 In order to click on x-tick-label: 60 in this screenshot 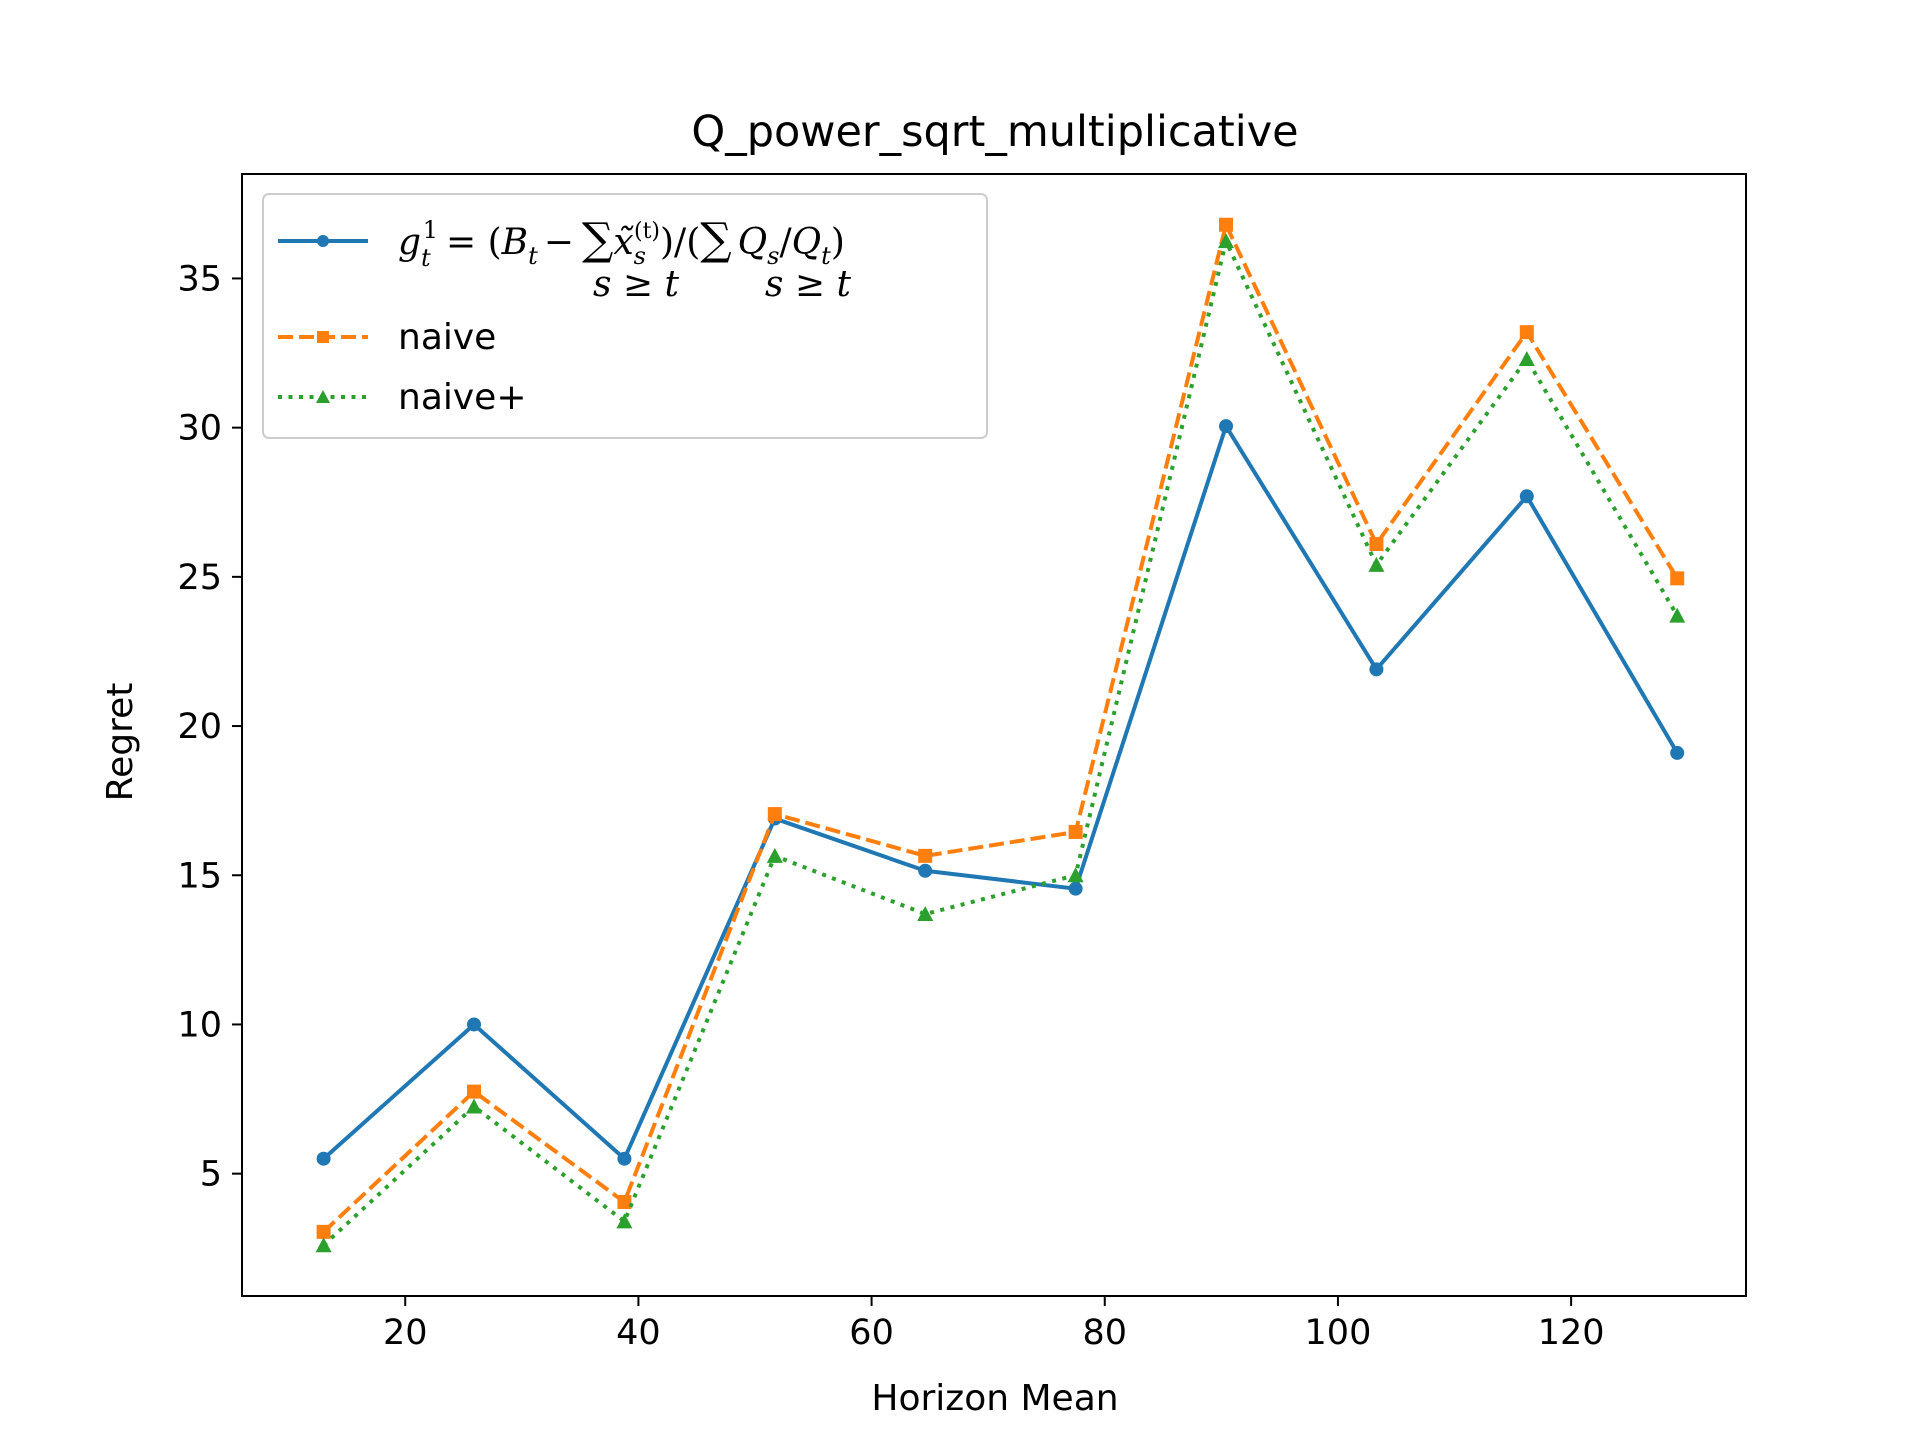, I will do `click(871, 1333)`.